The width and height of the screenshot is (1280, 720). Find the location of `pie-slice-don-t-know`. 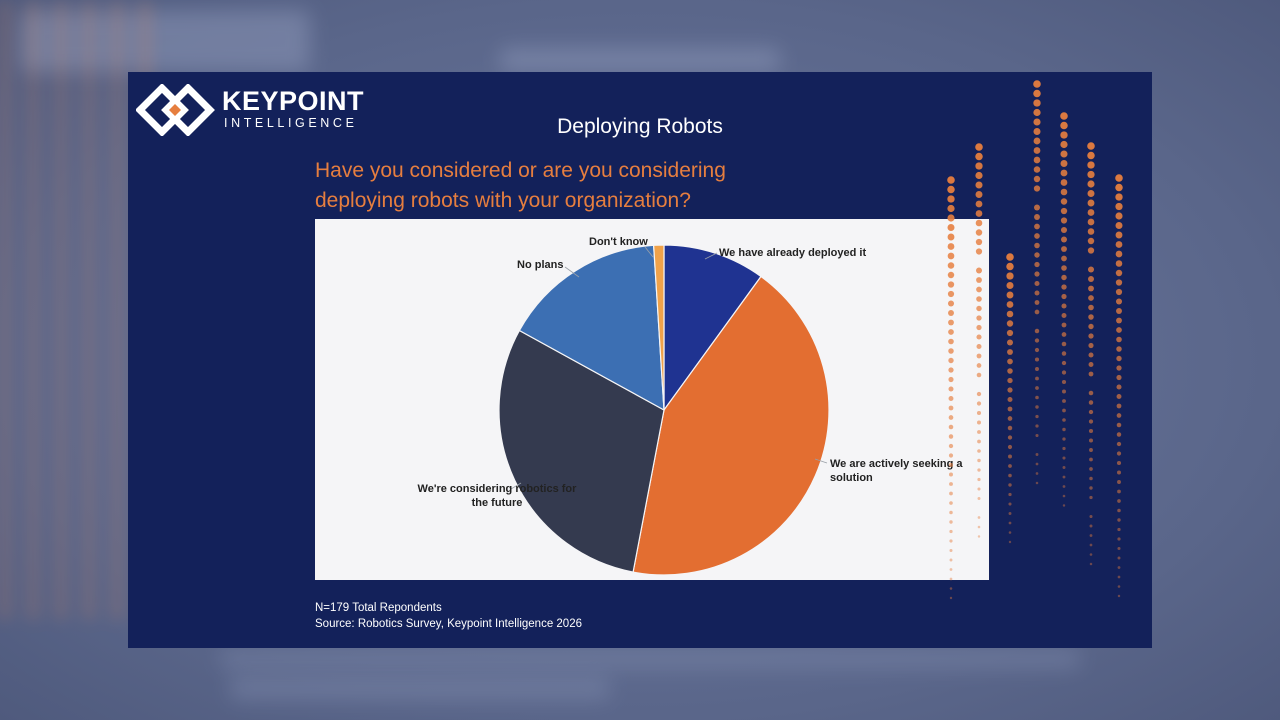

pie-slice-don-t-know is located at coordinates (659, 327).